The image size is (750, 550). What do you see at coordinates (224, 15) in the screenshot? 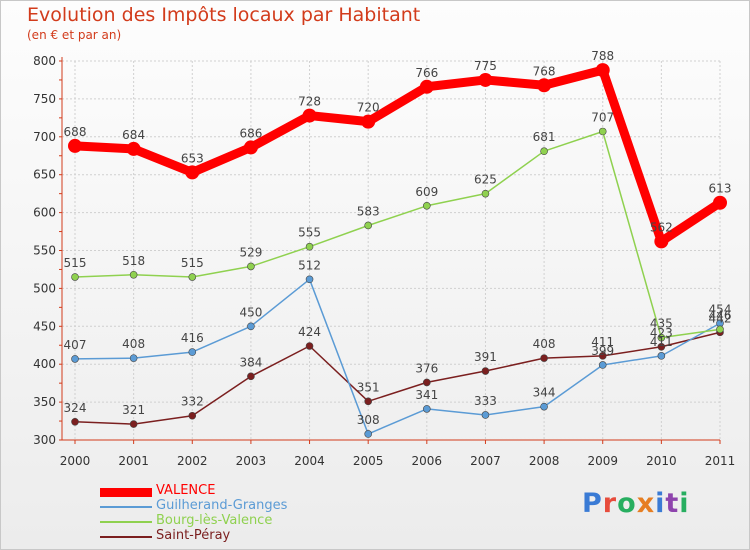
I see `chart-title: Evolution des Impôts locaux par Habitant` at bounding box center [224, 15].